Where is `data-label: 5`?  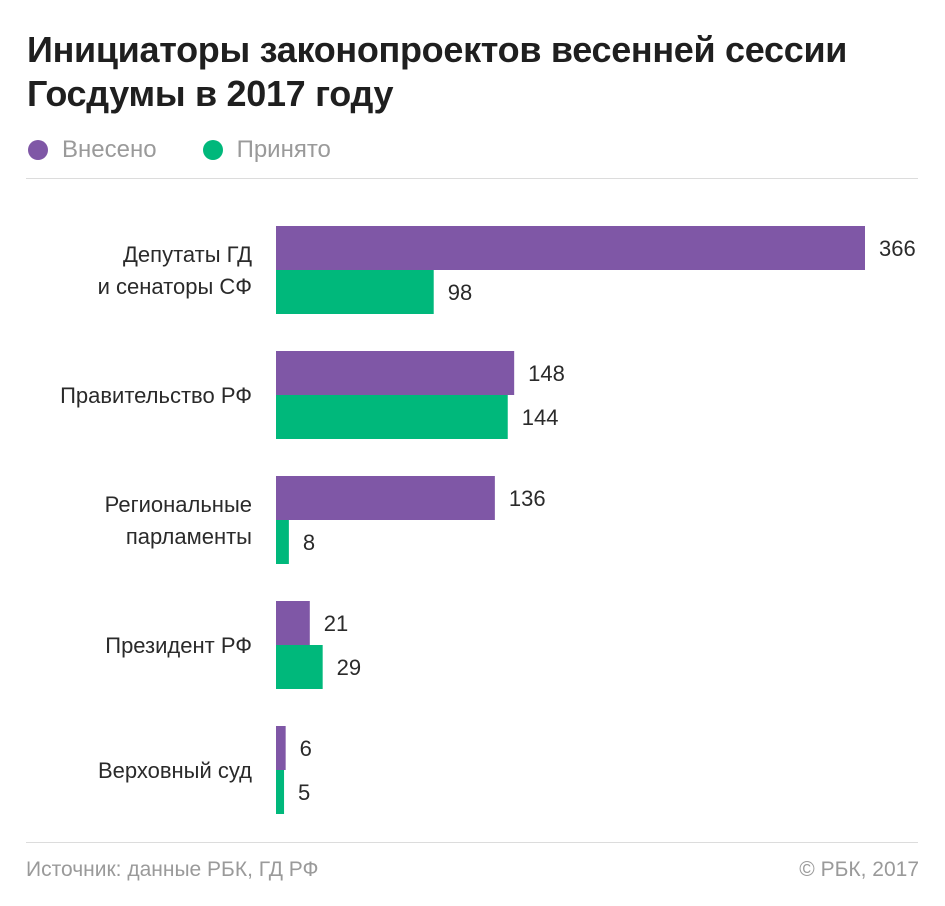
data-label: 5 is located at coordinates (304, 792).